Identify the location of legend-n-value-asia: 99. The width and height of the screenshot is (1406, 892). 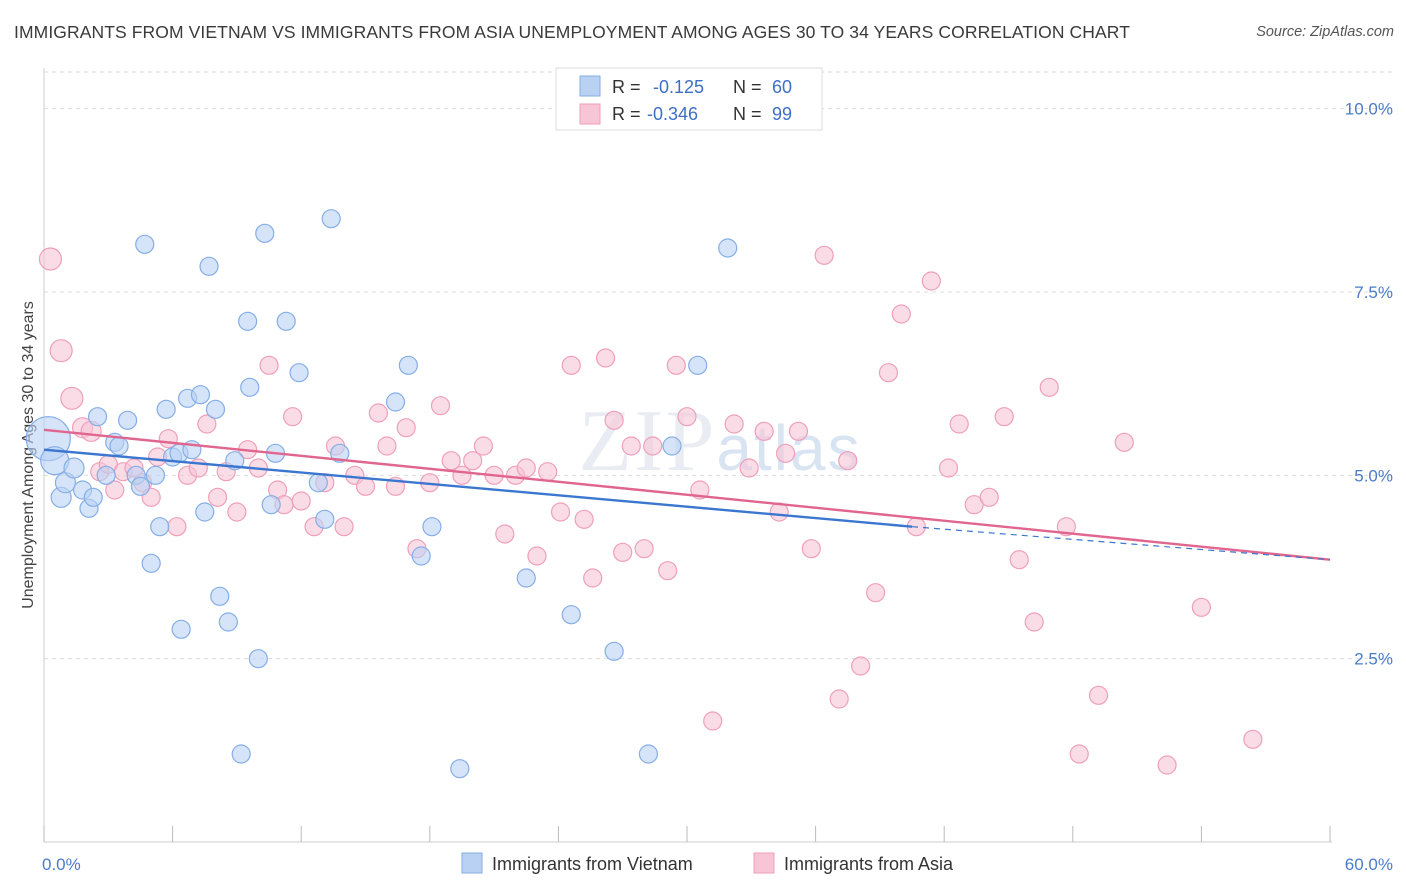
(782, 114).